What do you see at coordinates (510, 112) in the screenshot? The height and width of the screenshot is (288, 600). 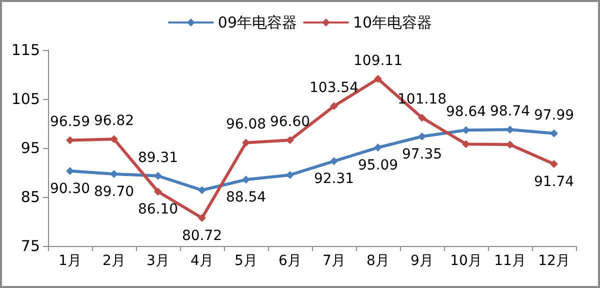 I see `data-label: 98.74` at bounding box center [510, 112].